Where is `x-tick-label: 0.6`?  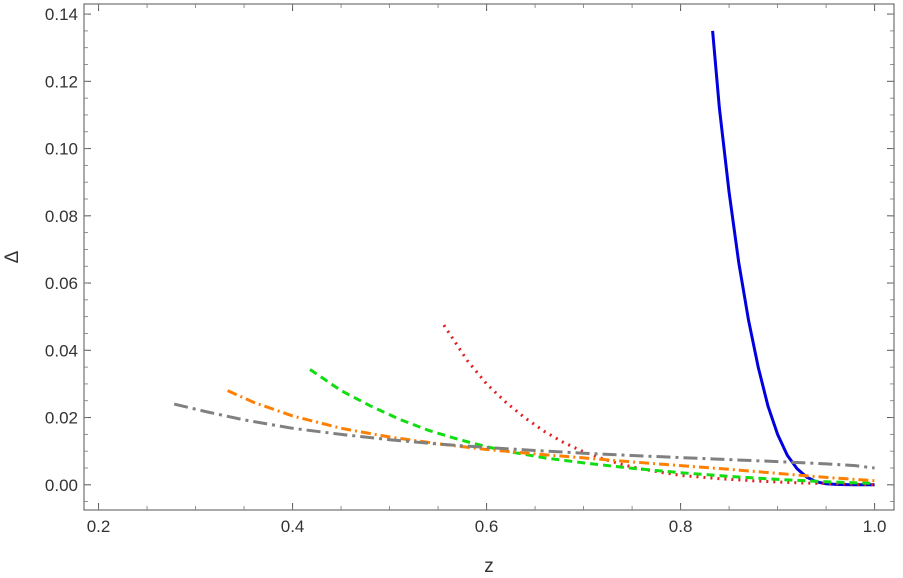
x-tick-label: 0.6 is located at coordinates (487, 526).